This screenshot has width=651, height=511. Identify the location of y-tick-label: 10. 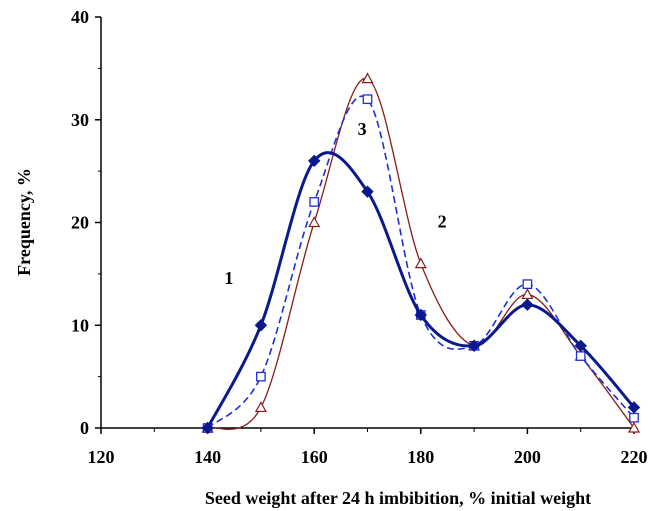
(80, 325).